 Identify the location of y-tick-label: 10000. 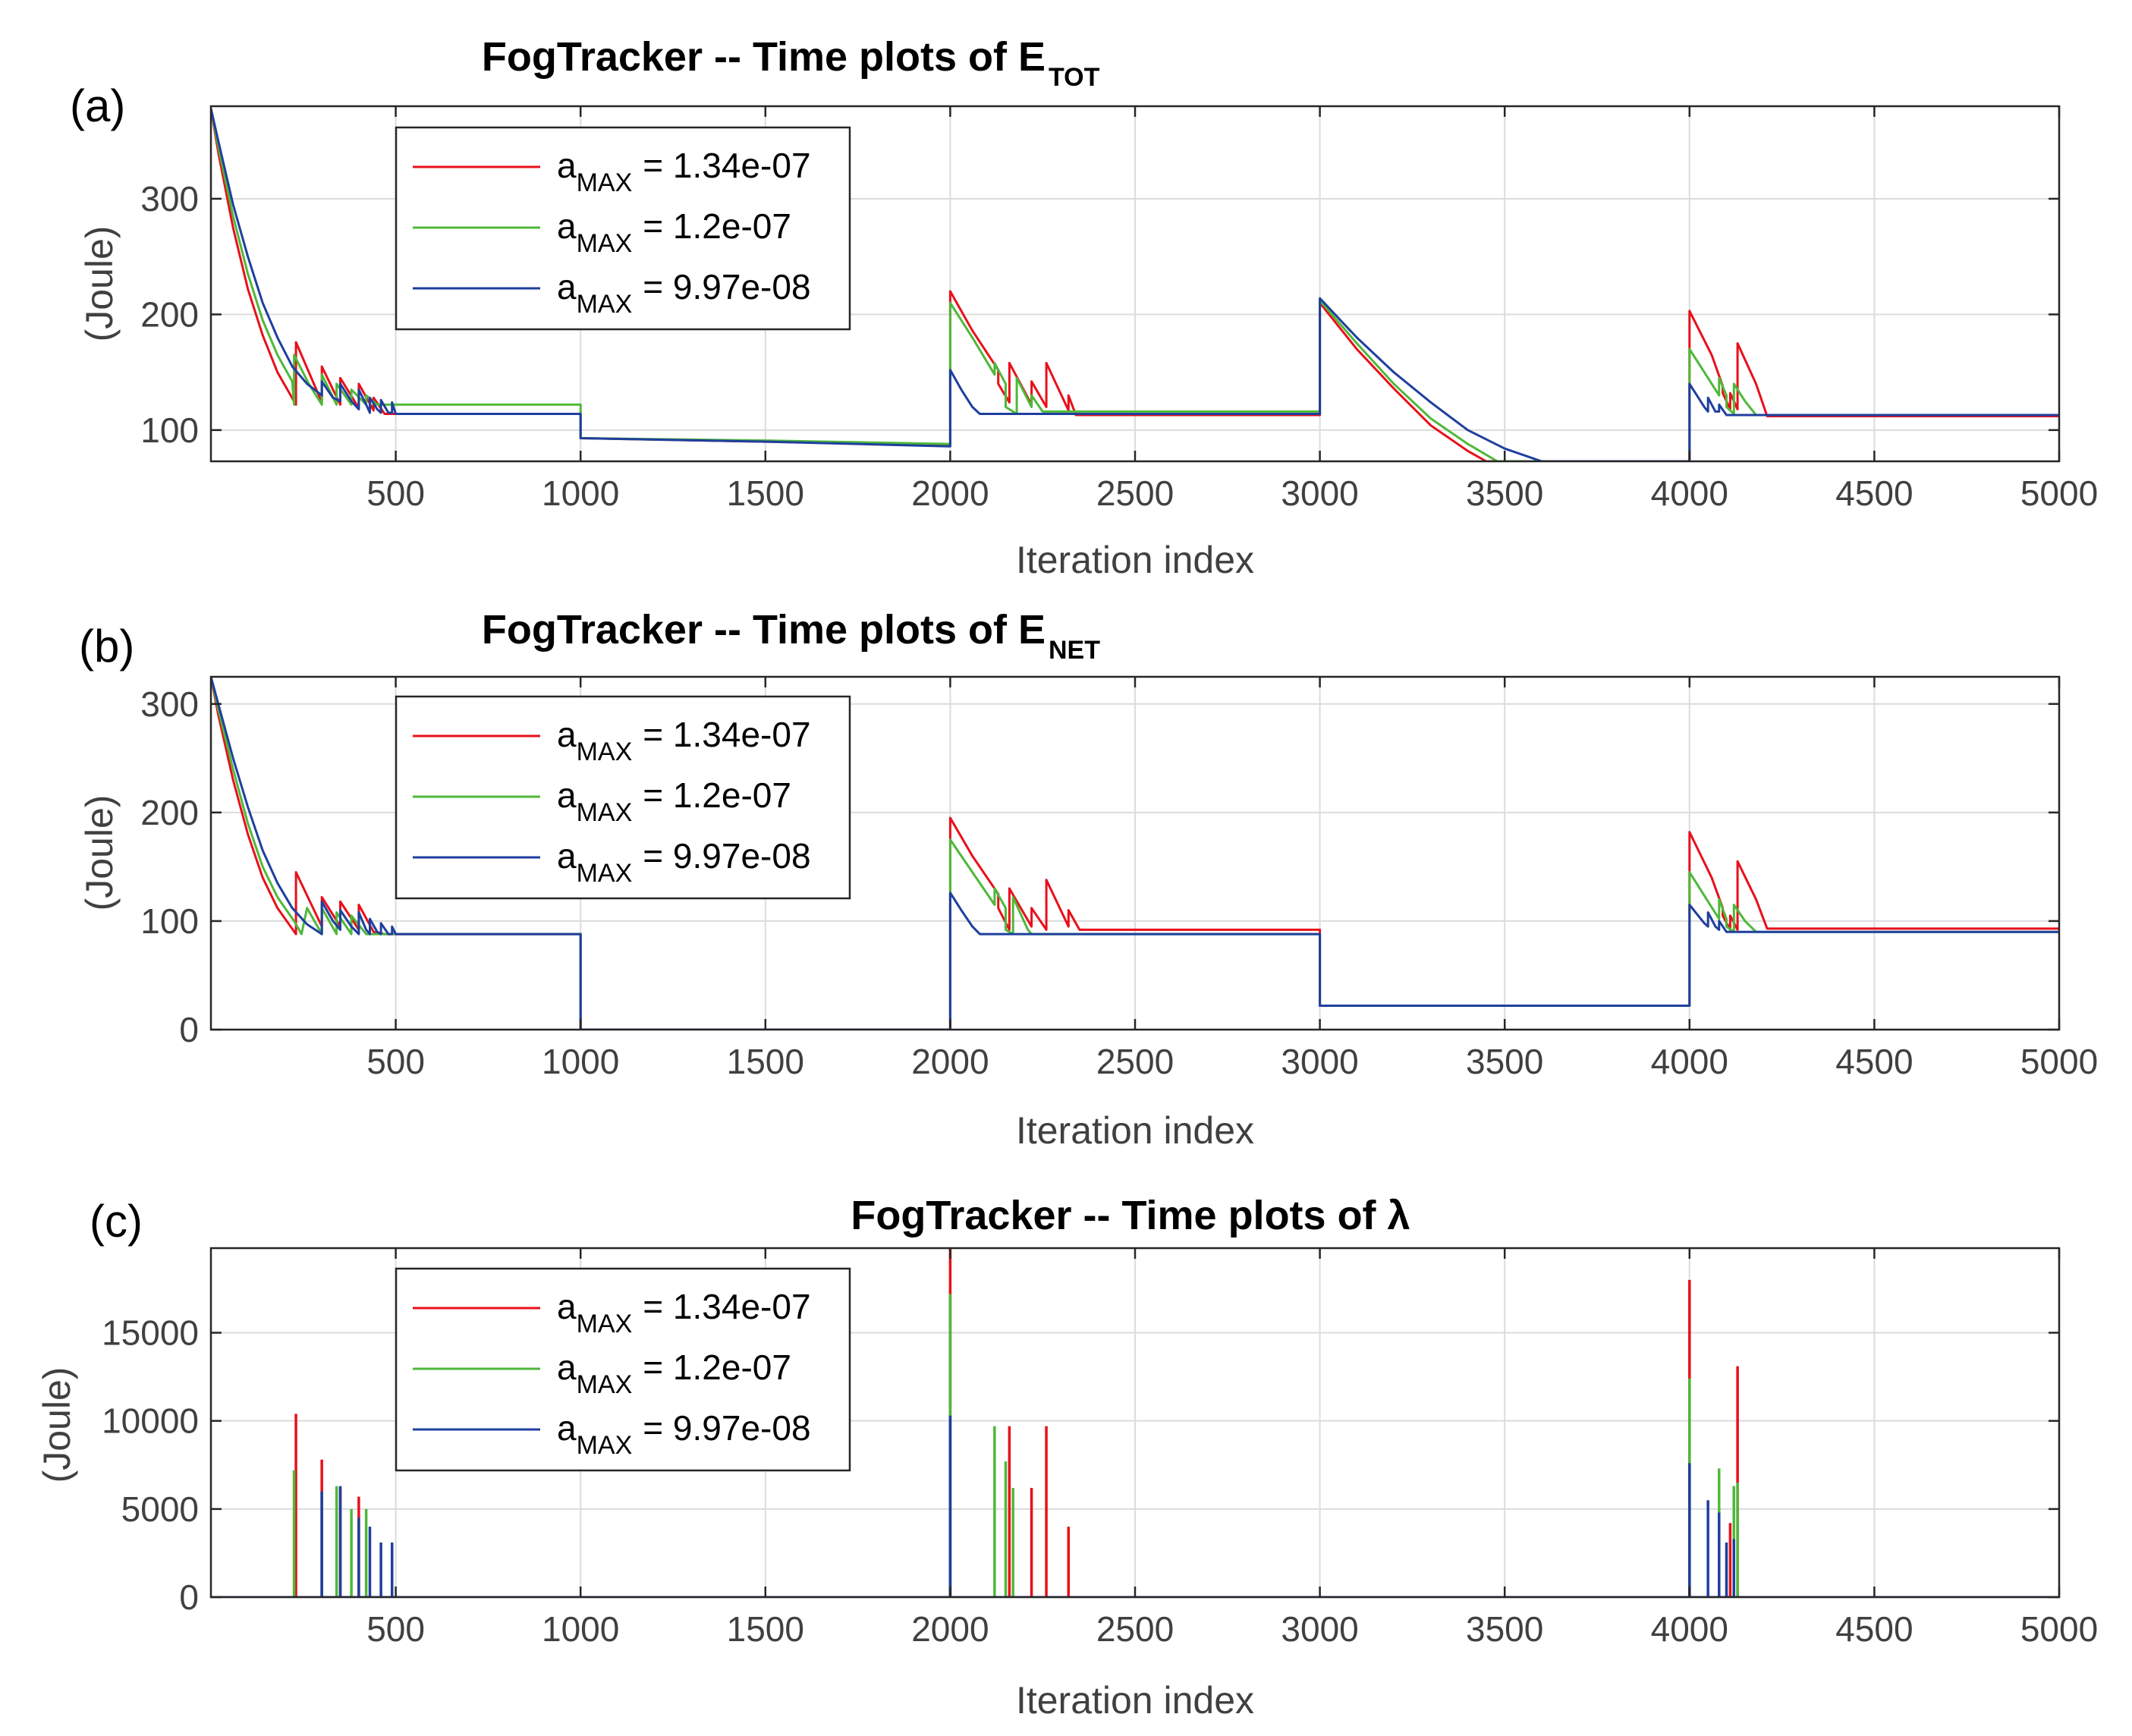
(150, 1421).